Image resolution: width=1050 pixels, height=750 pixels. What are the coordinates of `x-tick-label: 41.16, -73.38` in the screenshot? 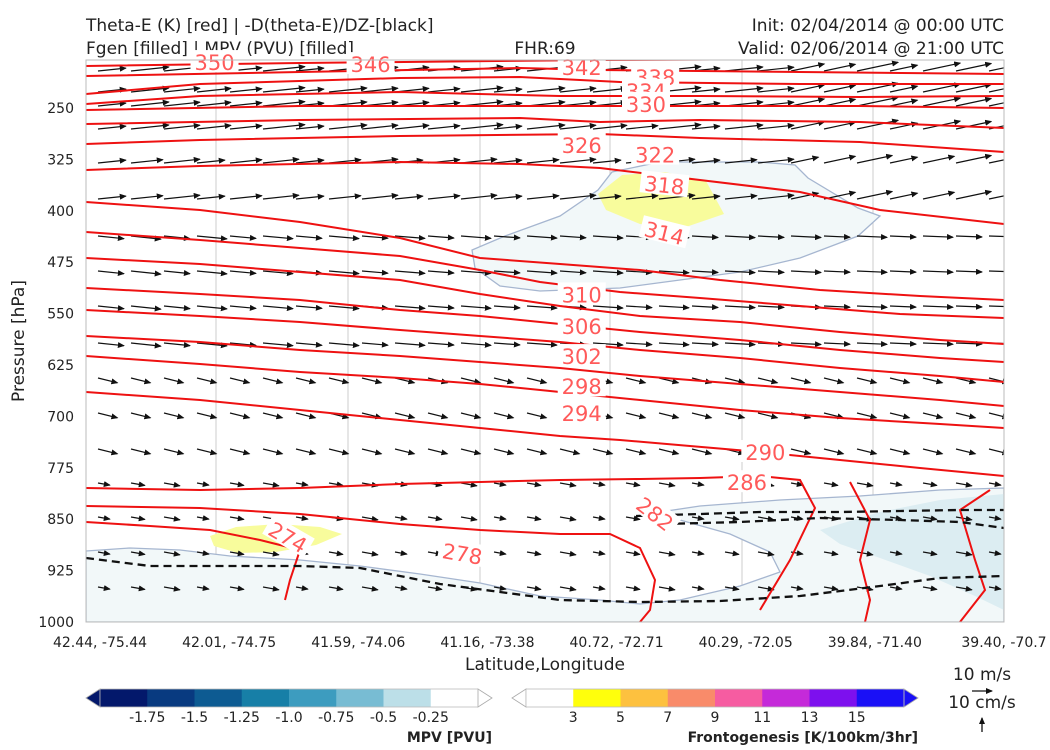 It's located at (487, 643).